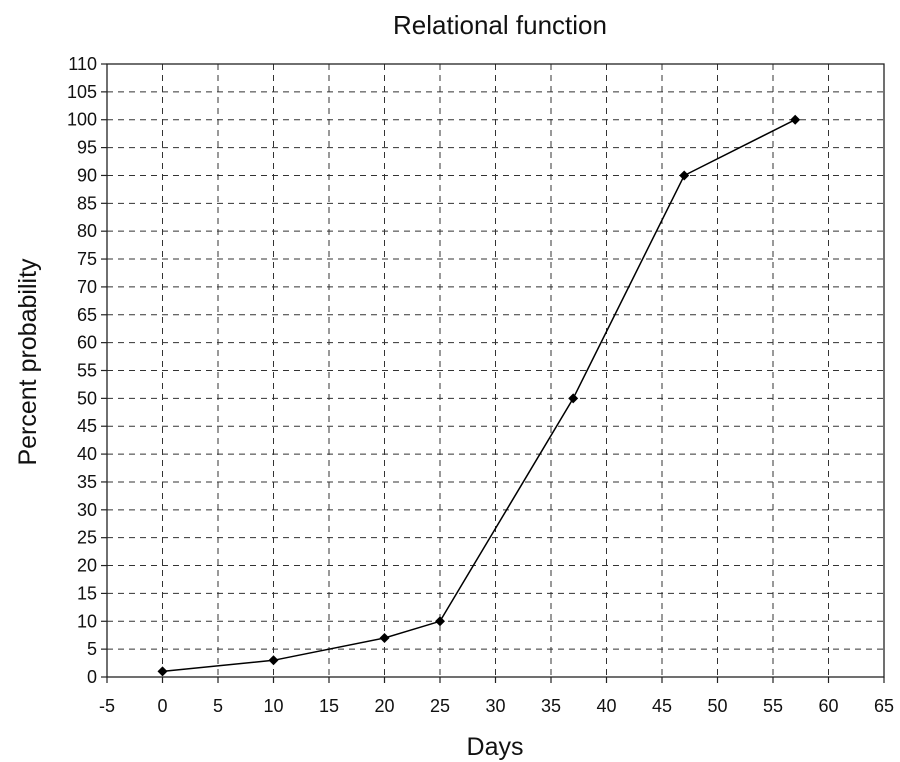  Describe the element at coordinates (87, 398) in the screenshot. I see `y-tick-label: 50` at that location.